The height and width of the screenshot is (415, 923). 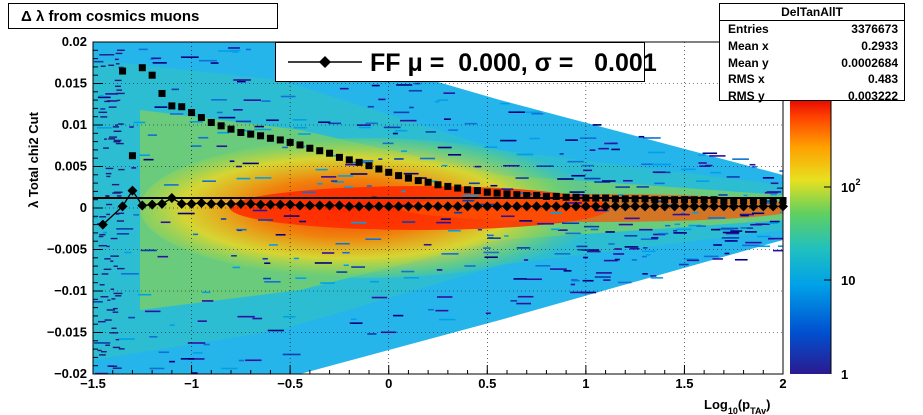 I want to click on stats-row-rms-x: RMS x 0.483, so click(x=812, y=79).